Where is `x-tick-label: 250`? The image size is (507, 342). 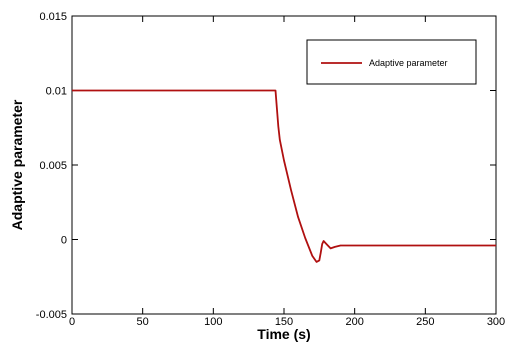
x-tick-label: 250 is located at coordinates (425, 322).